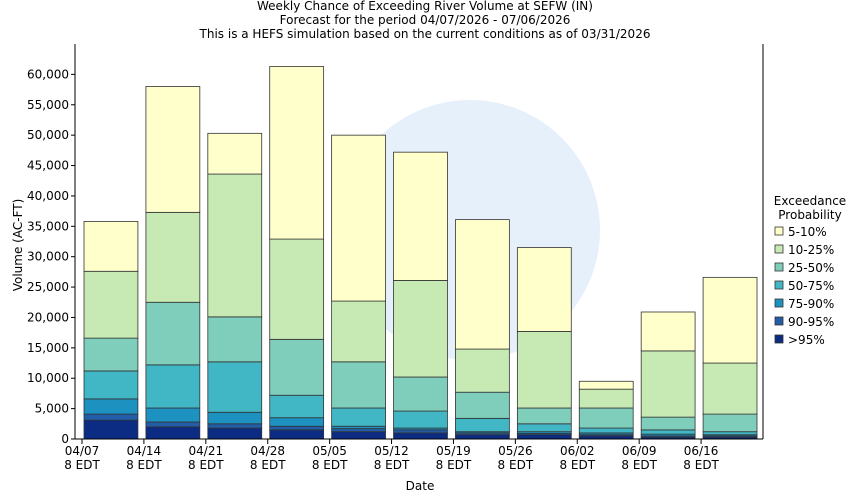  I want to click on x-tick-label: 04/07, so click(82, 451).